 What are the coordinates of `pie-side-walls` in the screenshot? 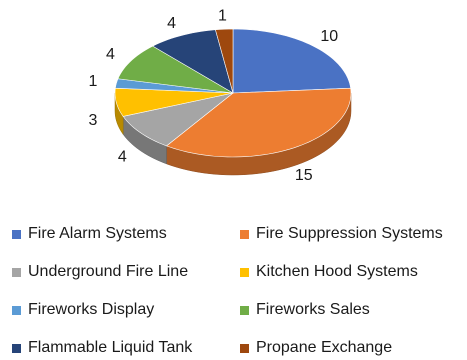 It's located at (233, 134).